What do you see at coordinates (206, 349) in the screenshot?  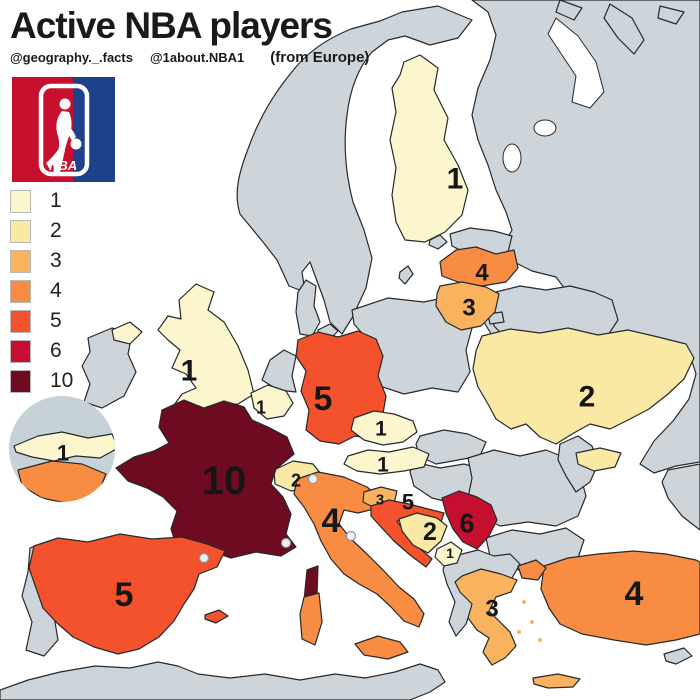 I see `country-uk` at bounding box center [206, 349].